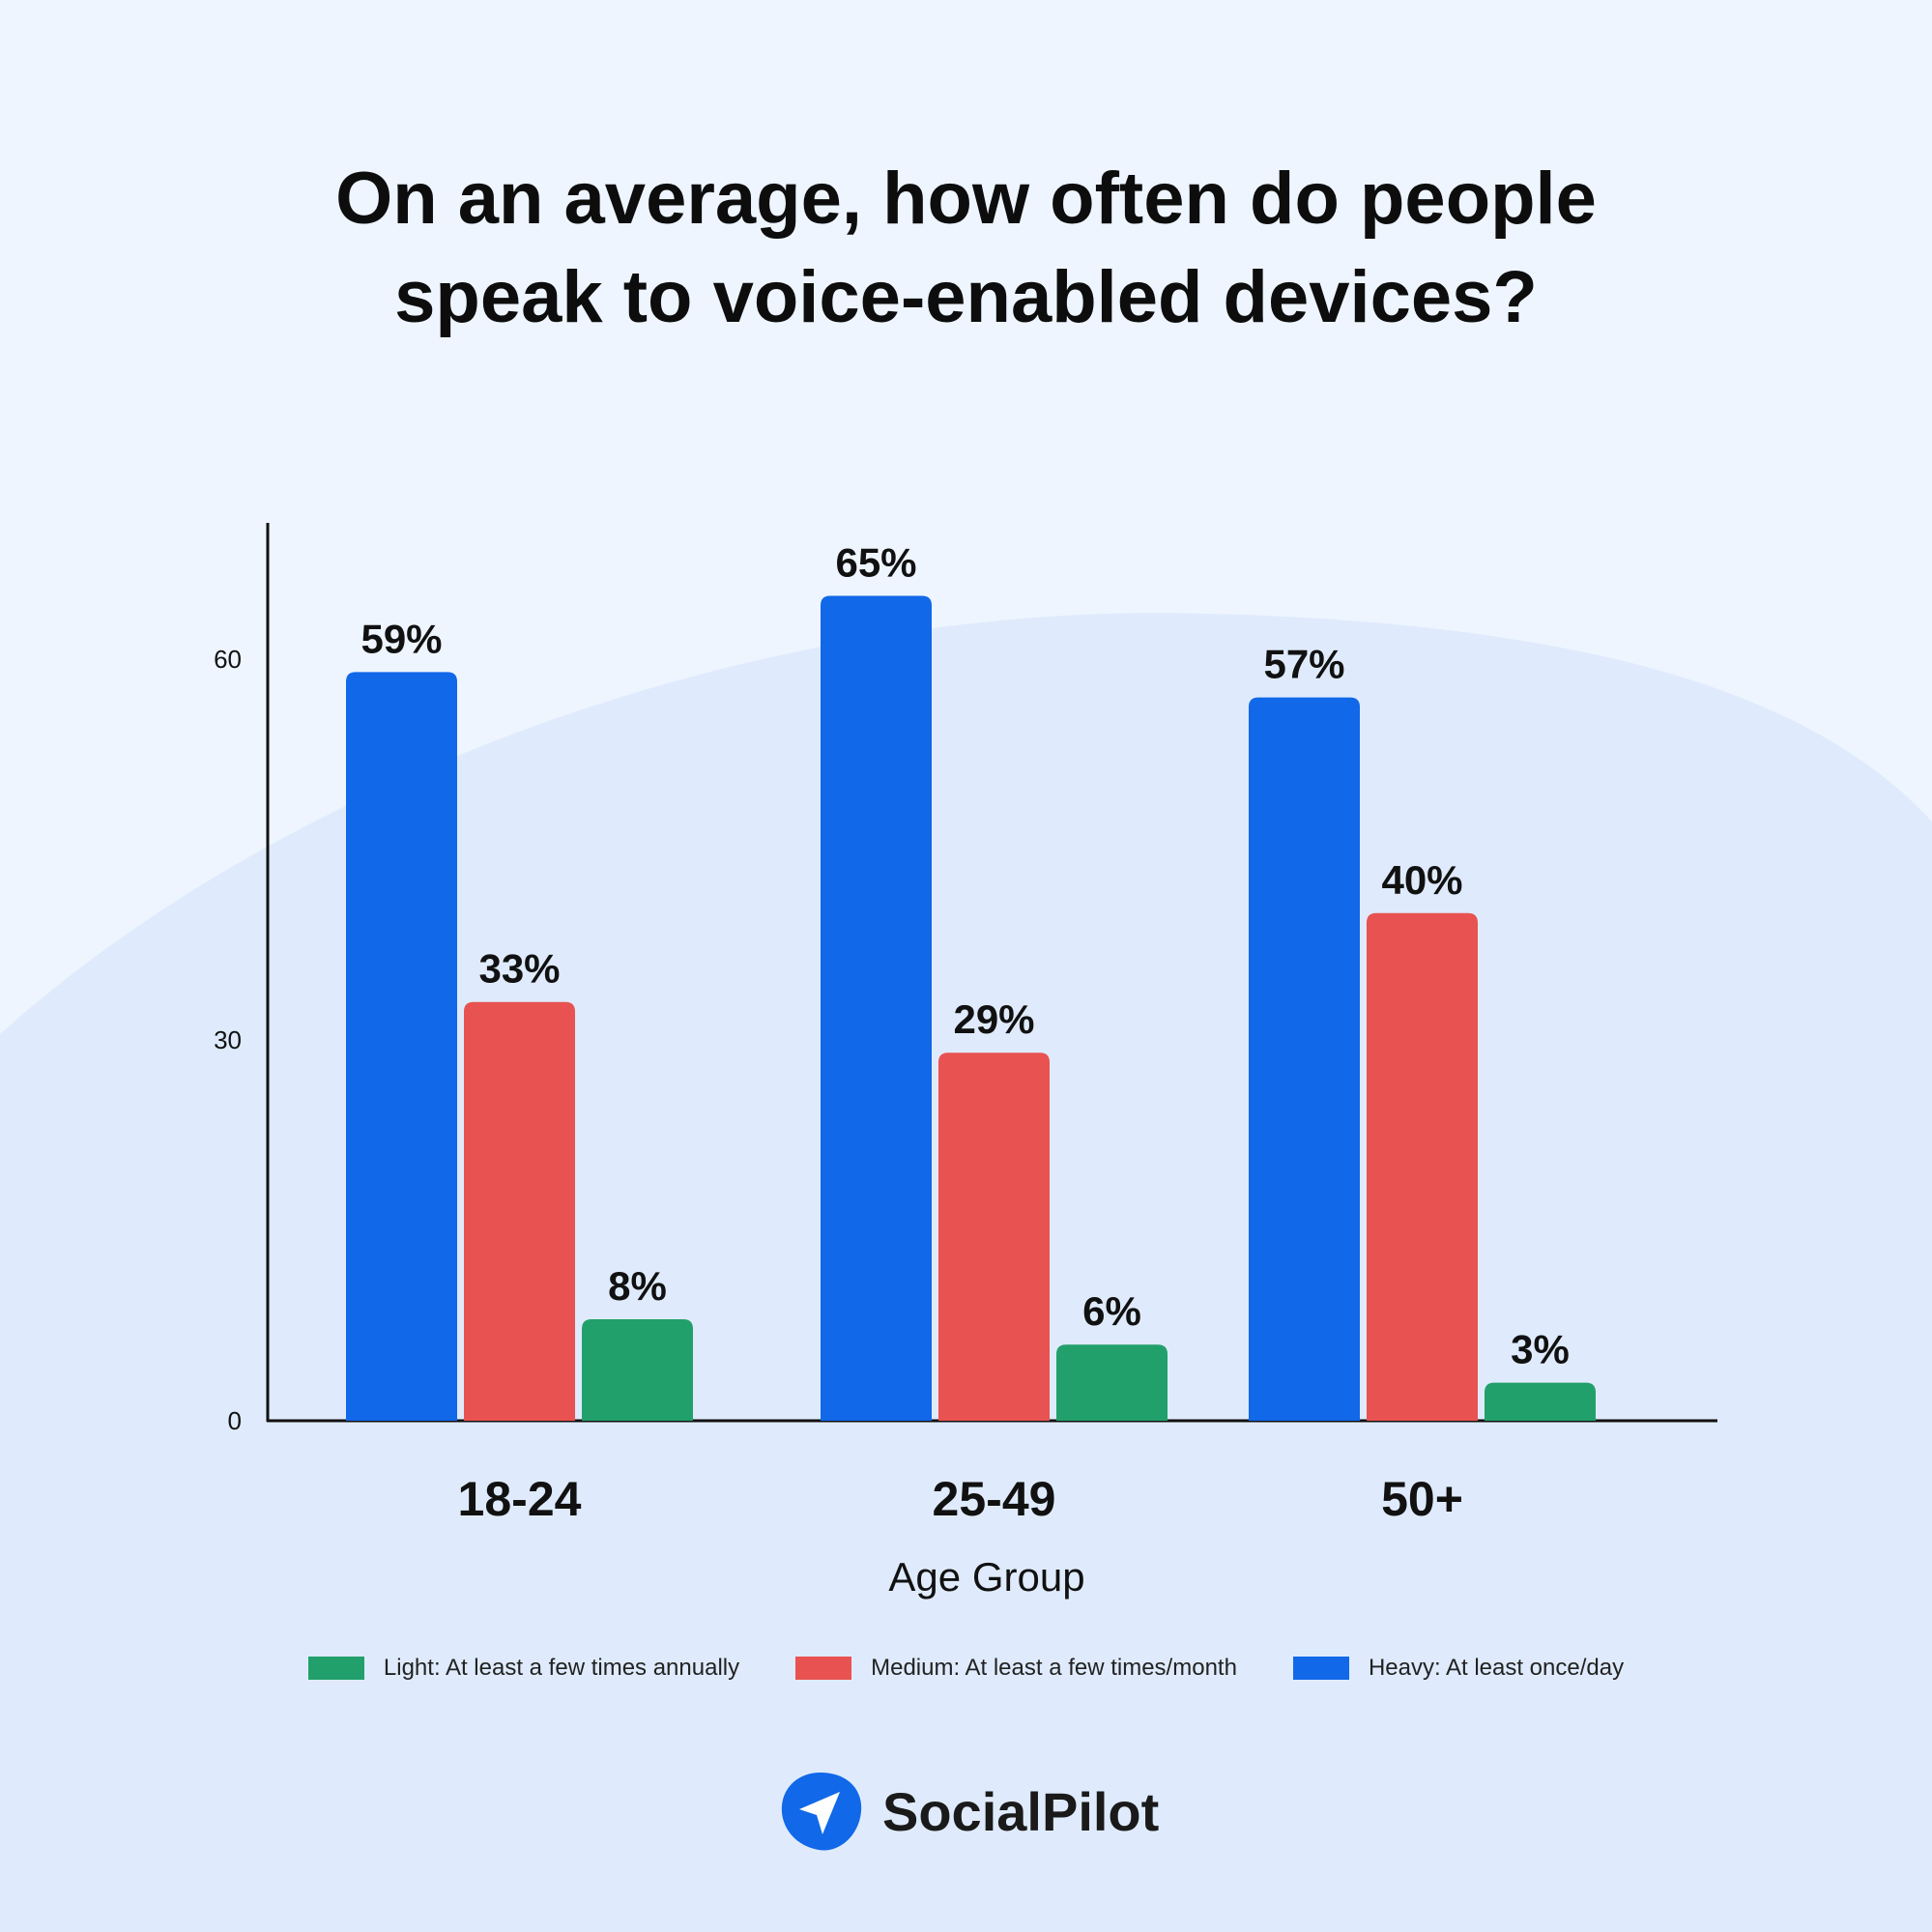 The image size is (1932, 1932). What do you see at coordinates (821, 1812) in the screenshot?
I see `paper-plane-logo-icon` at bounding box center [821, 1812].